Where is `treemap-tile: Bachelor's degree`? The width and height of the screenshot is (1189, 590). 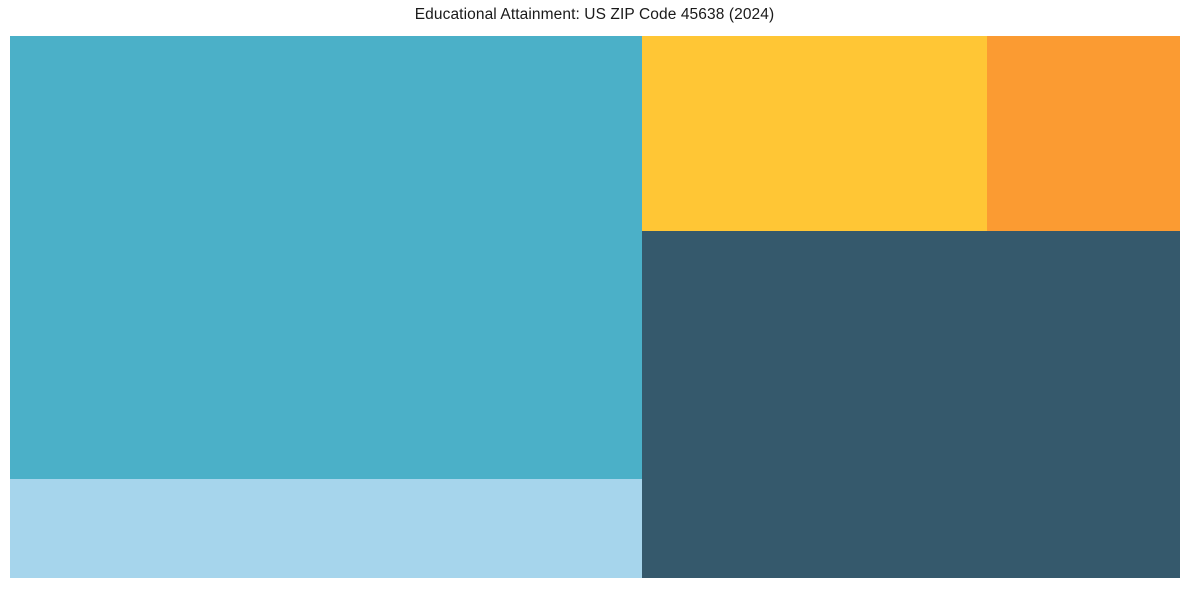
treemap-tile: Bachelor's degree is located at coordinates (814, 133).